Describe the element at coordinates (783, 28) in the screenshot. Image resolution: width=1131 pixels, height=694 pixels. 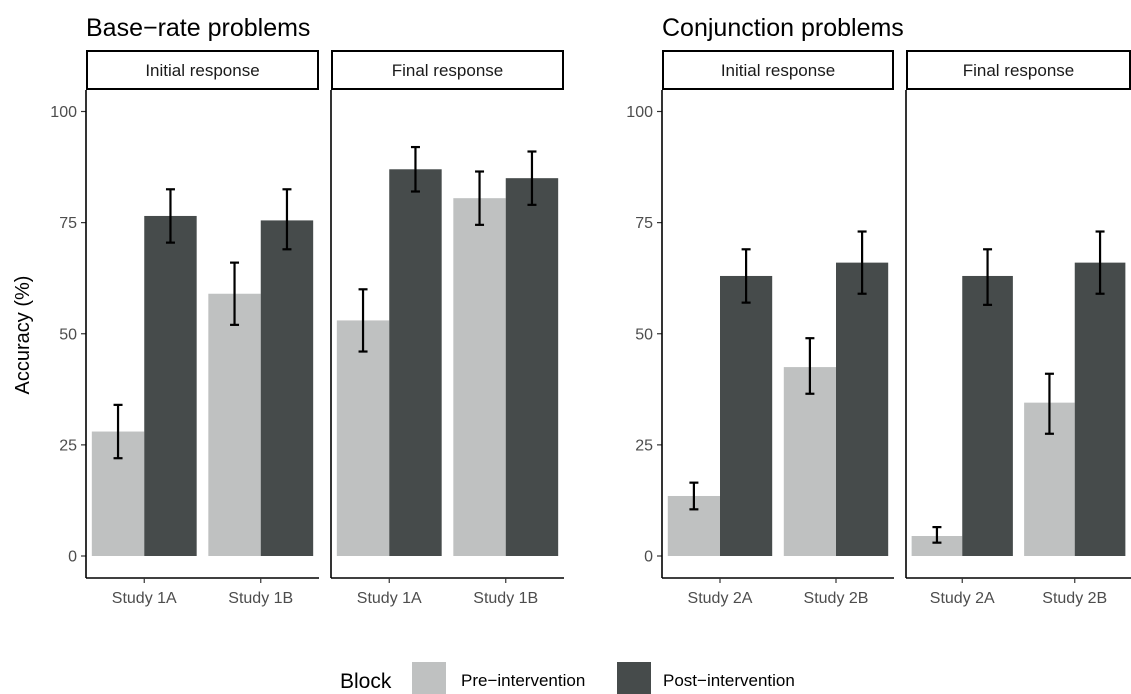
I see `panel-title-conjunction: Conjunction problems` at that location.